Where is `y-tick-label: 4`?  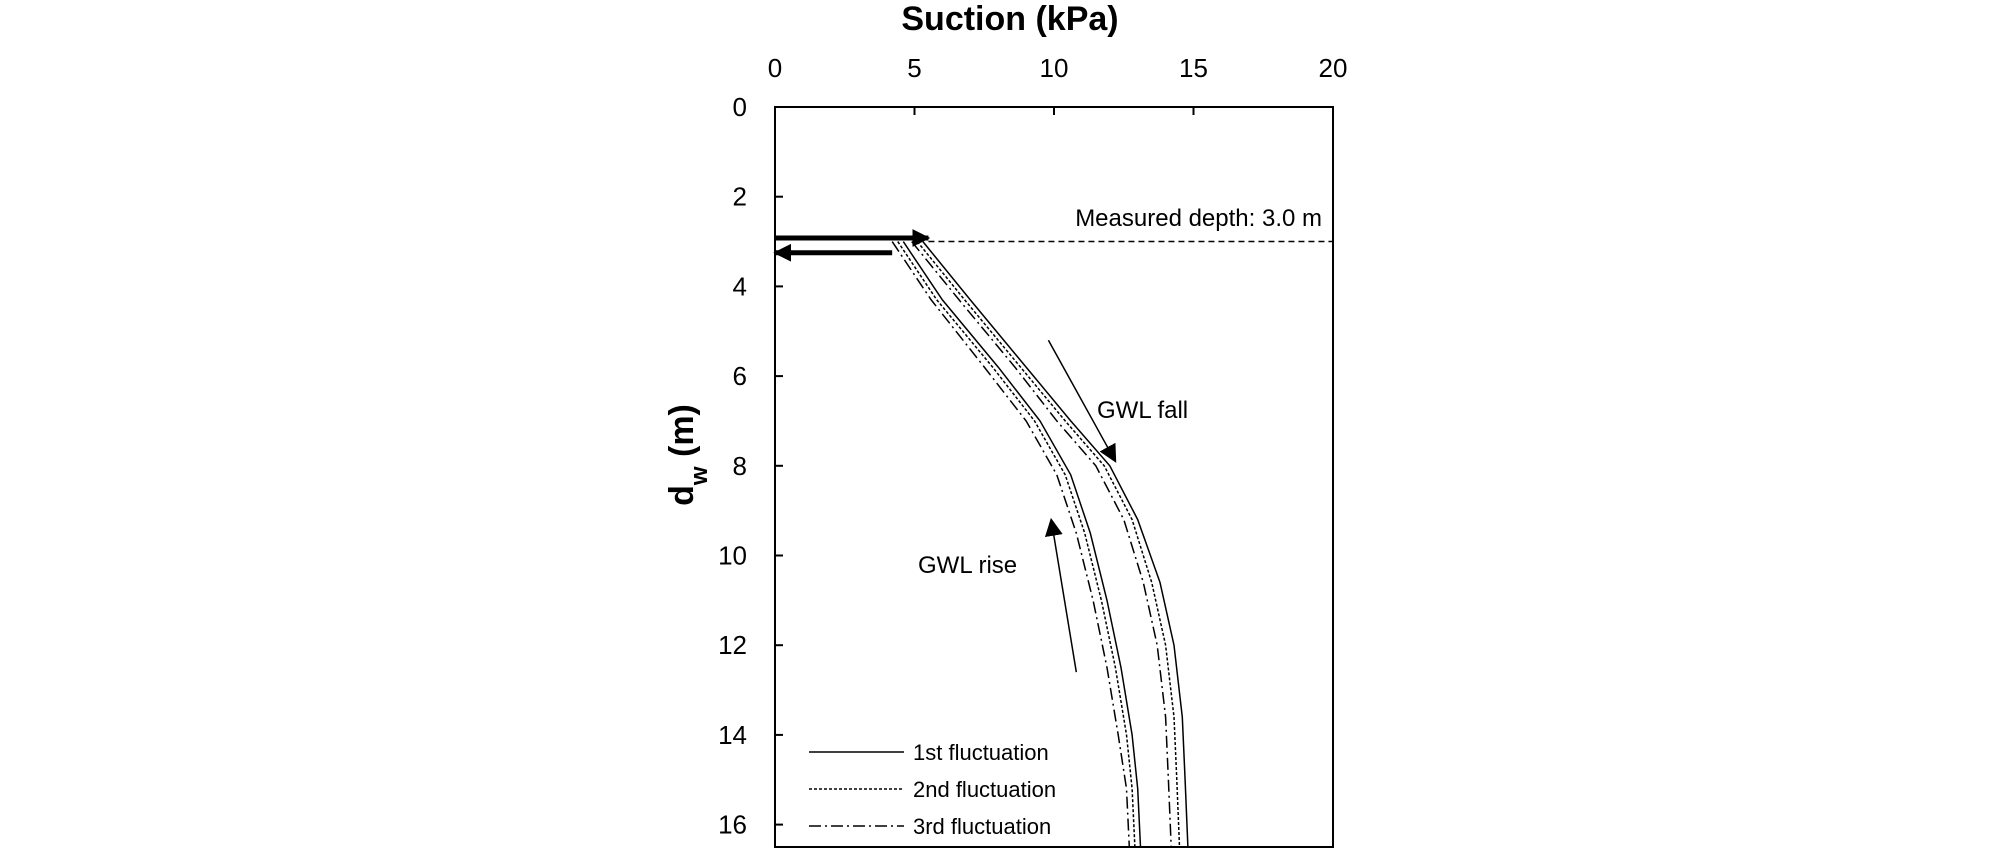 y-tick-label: 4 is located at coordinates (740, 286).